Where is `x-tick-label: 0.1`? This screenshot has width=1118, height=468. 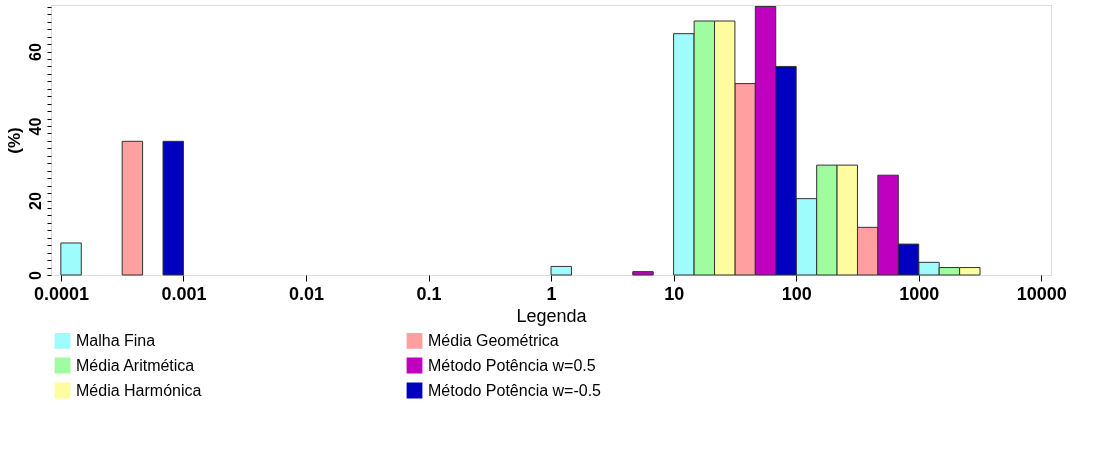
x-tick-label: 0.1 is located at coordinates (429, 293).